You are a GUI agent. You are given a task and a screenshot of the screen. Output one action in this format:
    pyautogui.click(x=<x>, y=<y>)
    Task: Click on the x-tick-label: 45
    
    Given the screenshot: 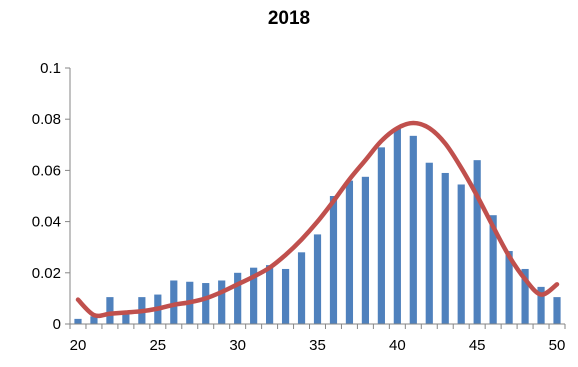 What is the action you would take?
    pyautogui.click(x=477, y=345)
    